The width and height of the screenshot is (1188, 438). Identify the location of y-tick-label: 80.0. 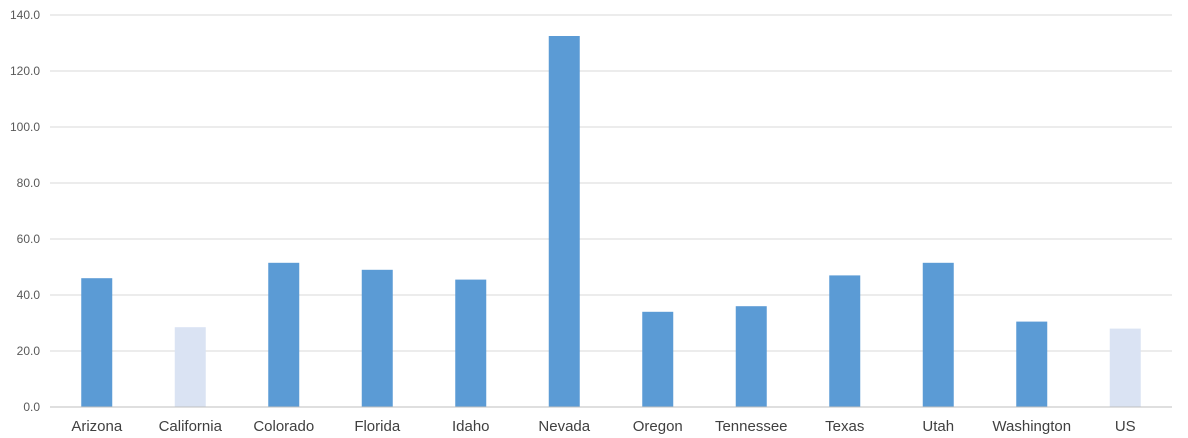
(29, 183).